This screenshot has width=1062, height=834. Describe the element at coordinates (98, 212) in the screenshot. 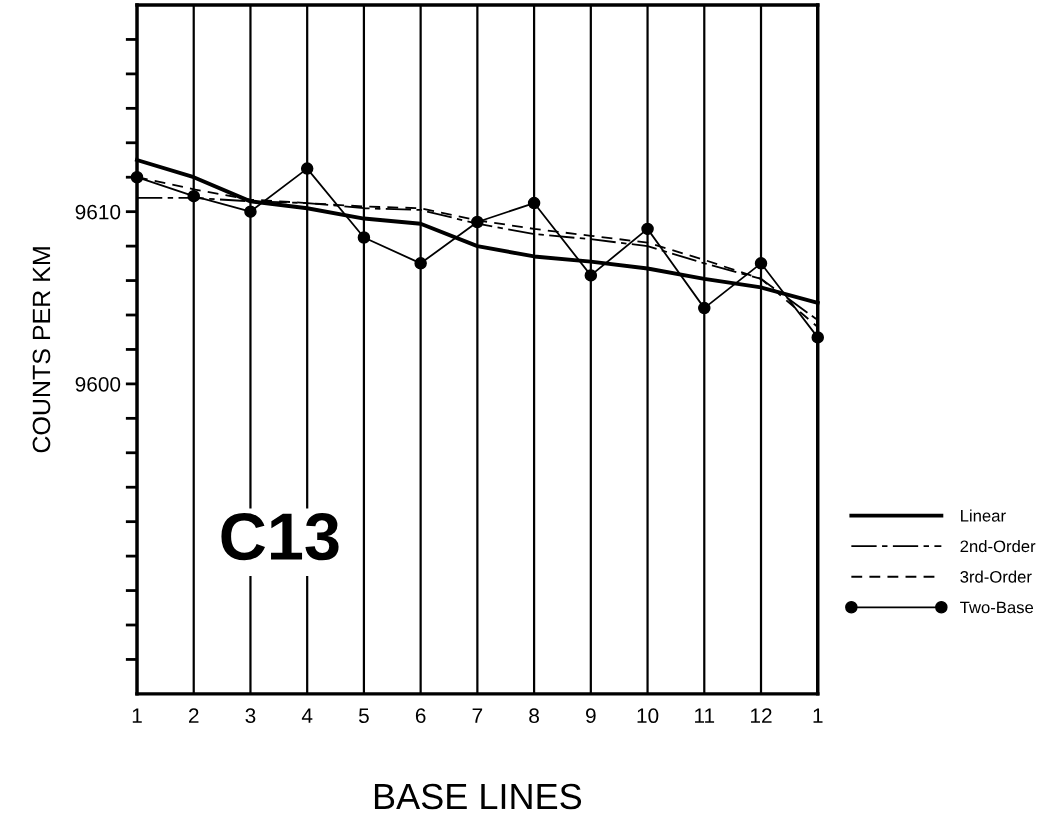

I see `y-tick-label: 9610` at that location.